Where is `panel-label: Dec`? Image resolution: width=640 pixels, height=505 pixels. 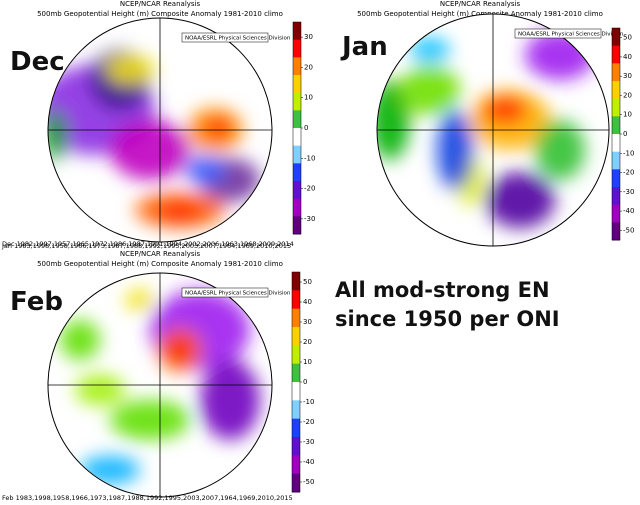
panel-label: Dec is located at coordinates (37, 62).